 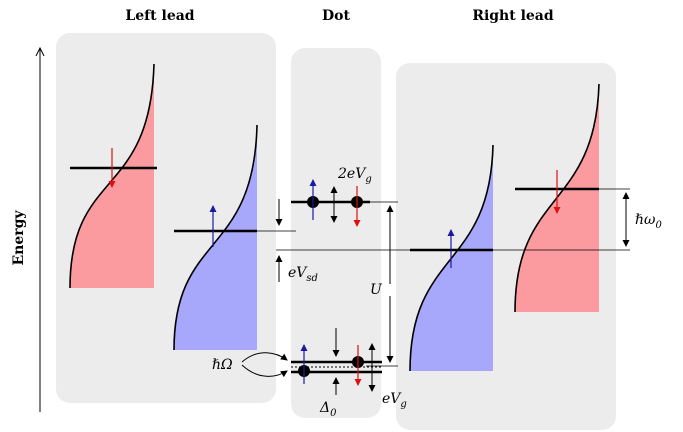 I want to click on right-lead-spin-up-fill, so click(x=451, y=258).